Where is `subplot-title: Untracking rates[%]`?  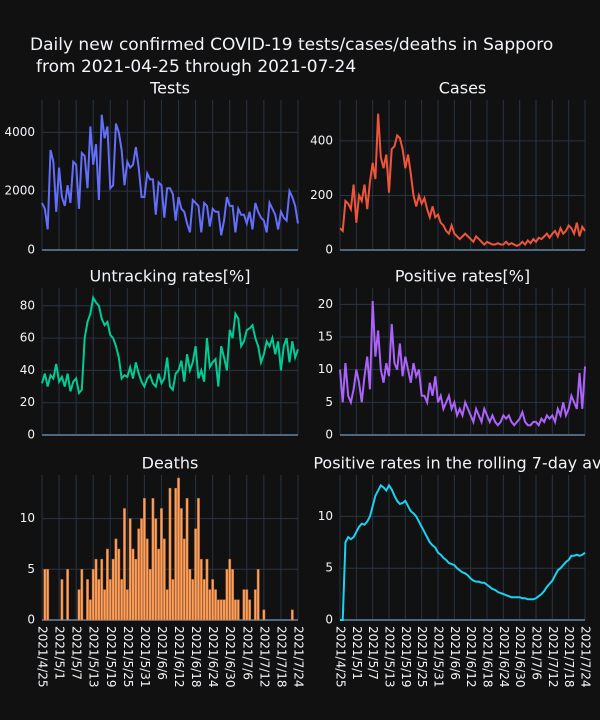
subplot-title: Untracking rates[%] is located at coordinates (170, 276).